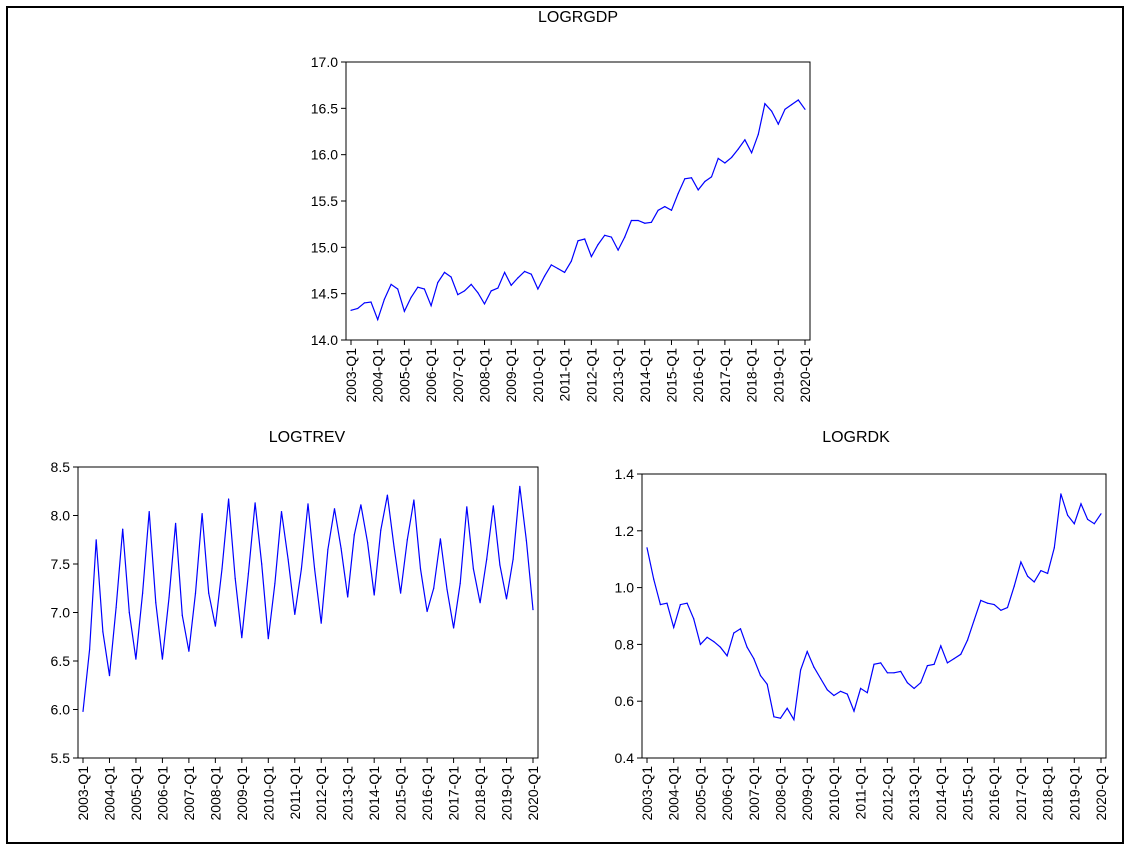 This screenshot has height=853, width=1132. I want to click on x-tick-label: 2012-Q1, so click(591, 375).